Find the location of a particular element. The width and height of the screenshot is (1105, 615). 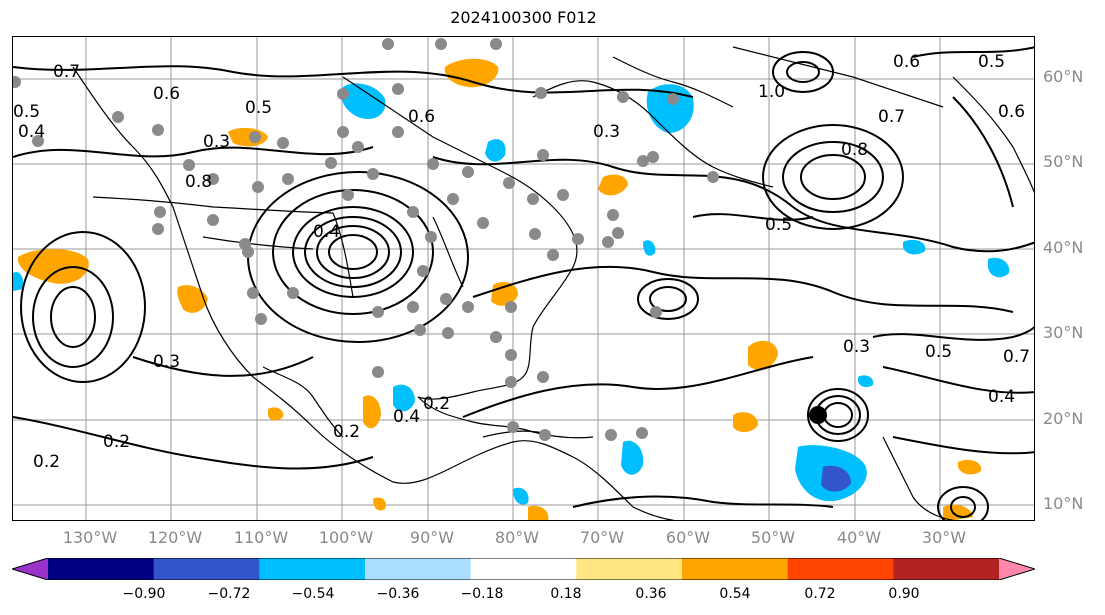

colorbar-tick-label: −0.90 is located at coordinates (144, 594).